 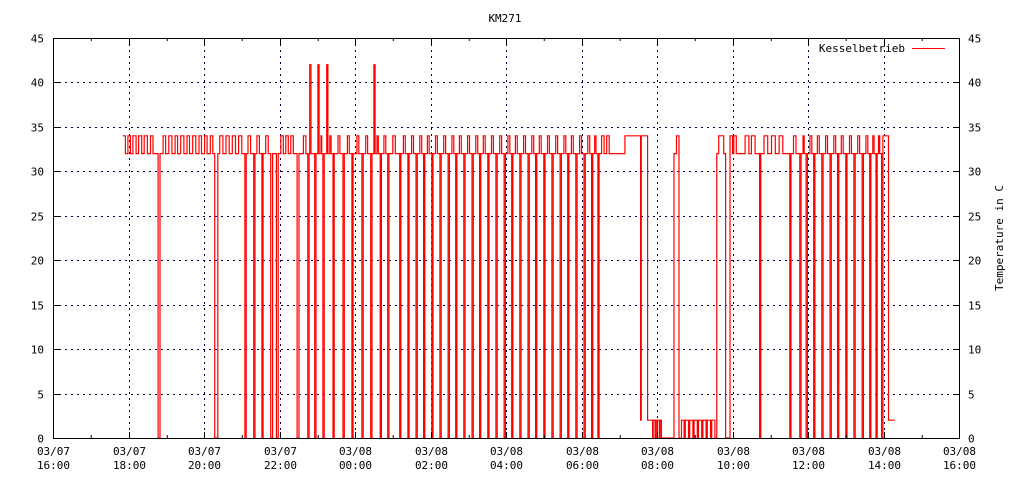 I want to click on x-tick-label-time: 04:00, so click(x=506, y=465).